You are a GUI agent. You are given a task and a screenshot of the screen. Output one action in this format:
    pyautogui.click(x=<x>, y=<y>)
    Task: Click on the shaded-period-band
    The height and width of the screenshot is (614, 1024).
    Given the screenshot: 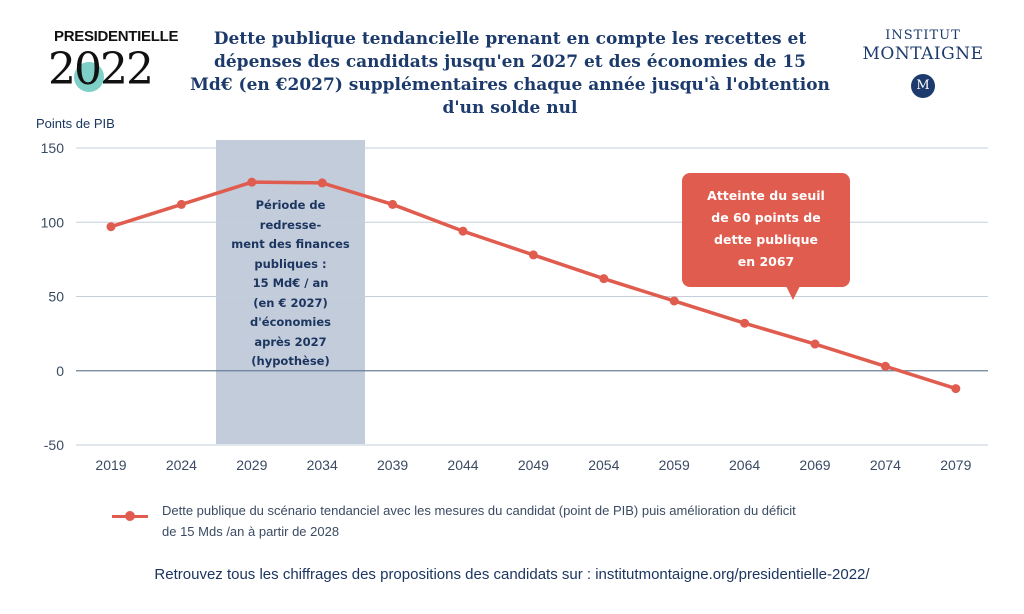 What is the action you would take?
    pyautogui.click(x=290, y=292)
    